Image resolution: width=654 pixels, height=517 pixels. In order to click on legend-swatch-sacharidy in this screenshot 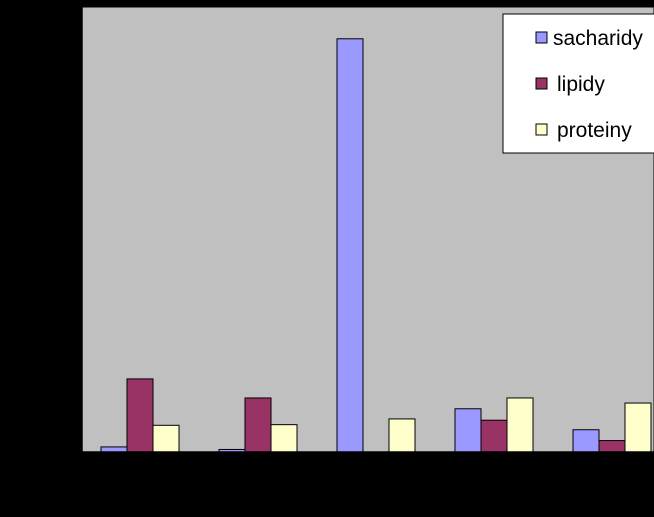, I will do `click(541, 37)`.